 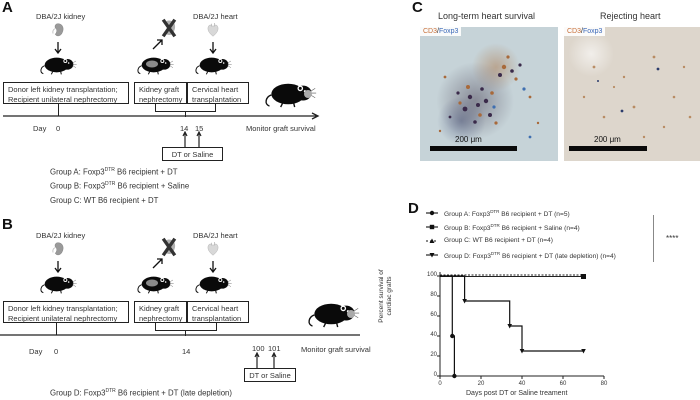 I want to click on scale-bar, so click(x=608, y=148).